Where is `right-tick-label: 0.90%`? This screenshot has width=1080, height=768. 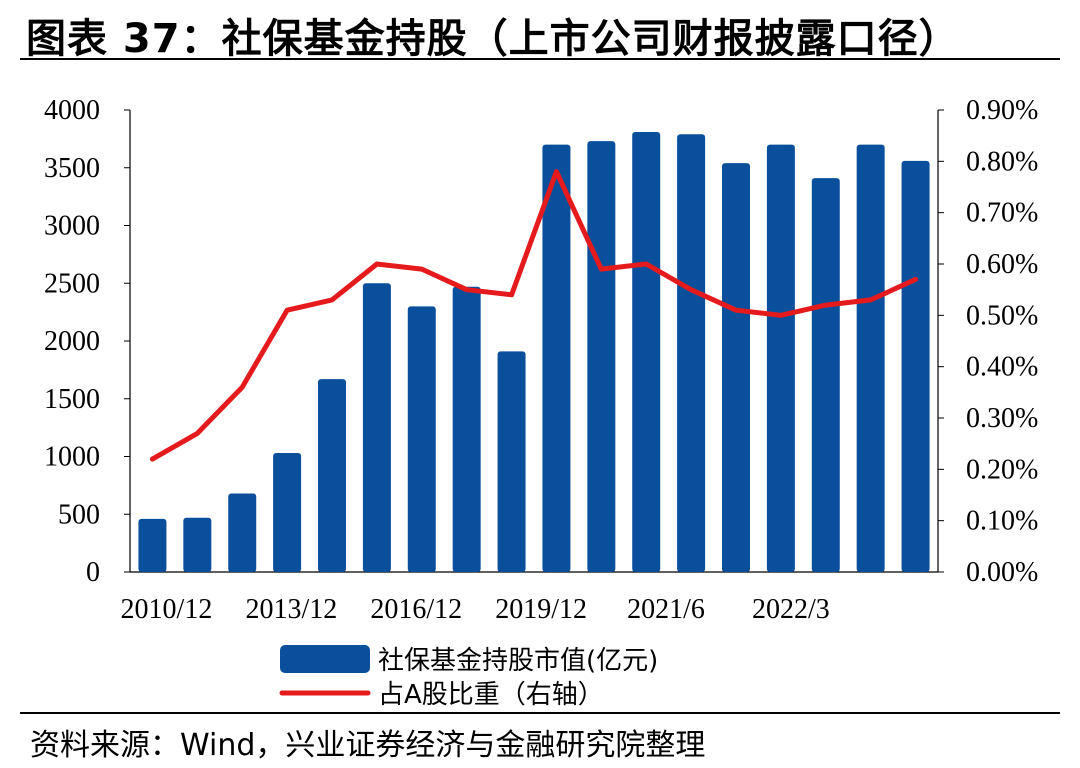
right-tick-label: 0.90% is located at coordinates (1002, 110).